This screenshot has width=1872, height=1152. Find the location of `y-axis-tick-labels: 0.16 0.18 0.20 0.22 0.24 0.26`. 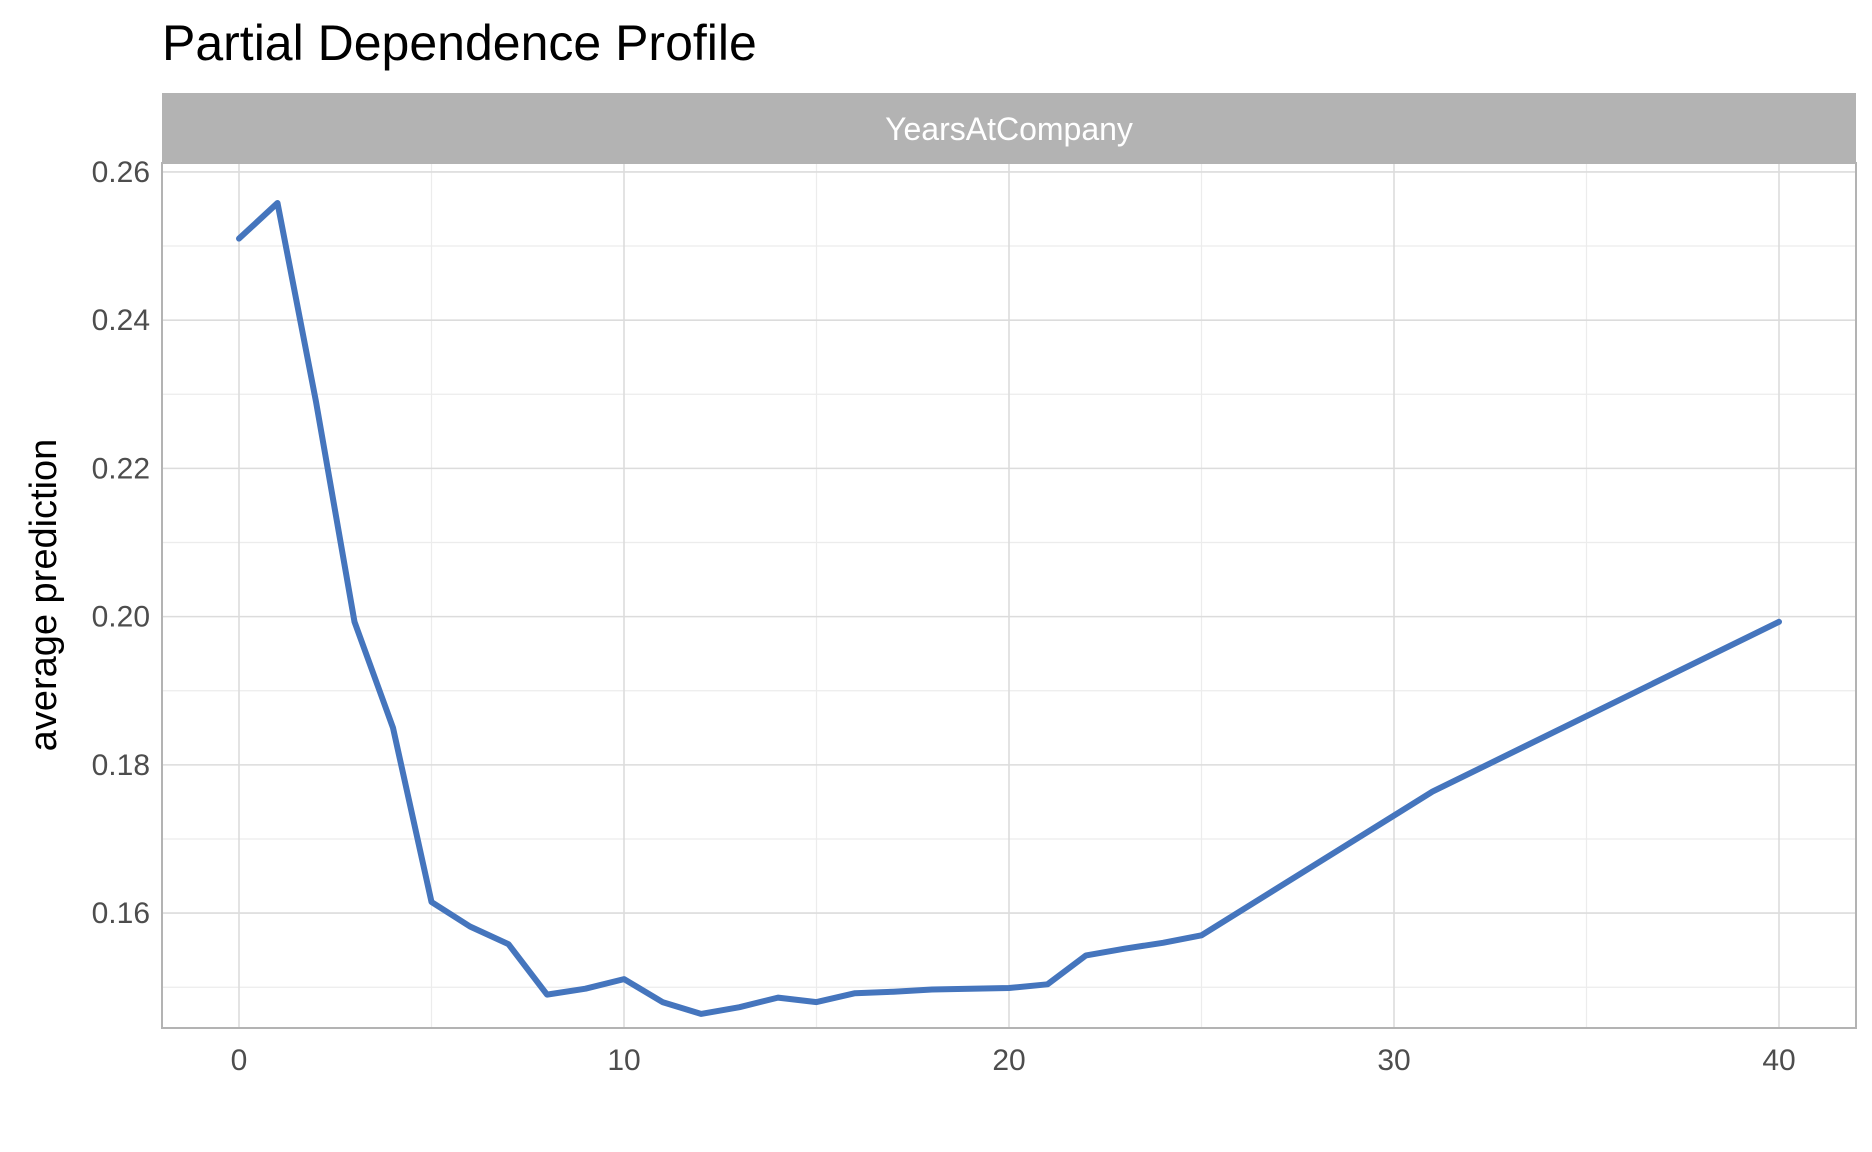

y-axis-tick-labels: 0.16 0.18 0.20 0.22 0.24 0.26 is located at coordinates (121, 543).